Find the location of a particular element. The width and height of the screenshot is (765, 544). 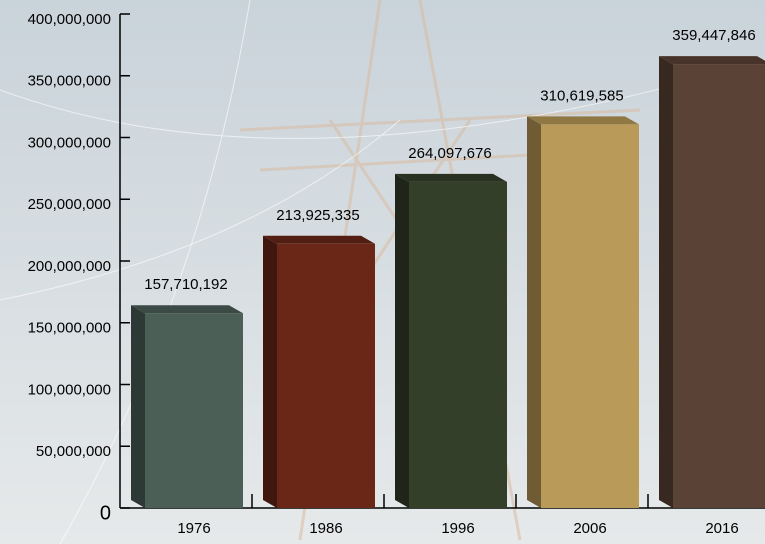

x-tick-label: 1986 is located at coordinates (325, 528).